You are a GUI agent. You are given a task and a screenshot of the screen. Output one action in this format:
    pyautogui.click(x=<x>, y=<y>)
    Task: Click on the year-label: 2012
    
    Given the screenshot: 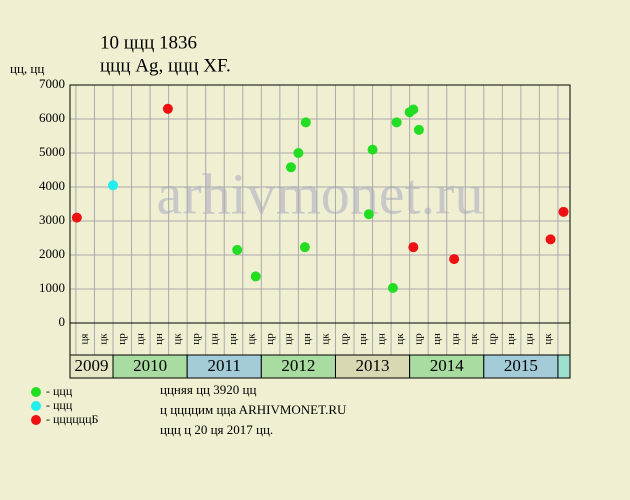 What is the action you would take?
    pyautogui.click(x=298, y=365)
    